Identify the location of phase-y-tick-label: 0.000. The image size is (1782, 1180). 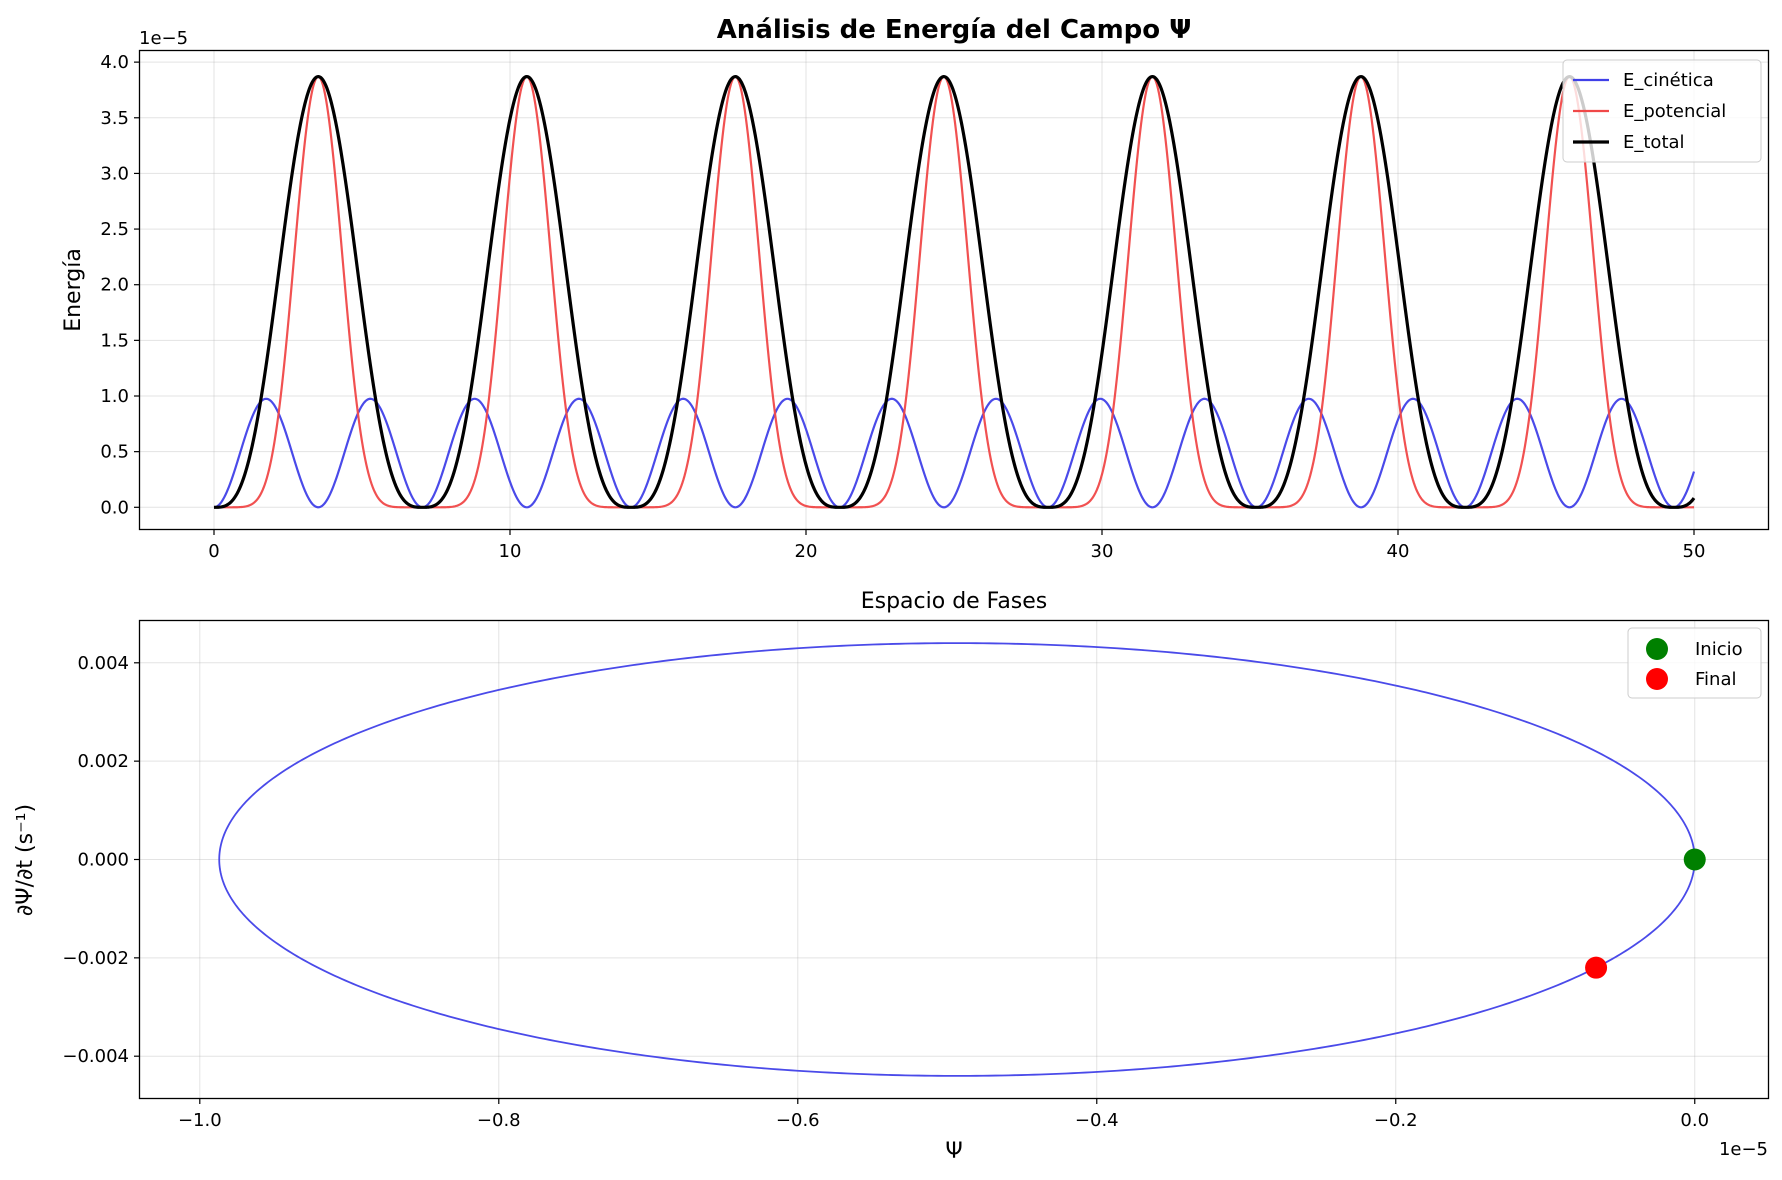
(103, 860).